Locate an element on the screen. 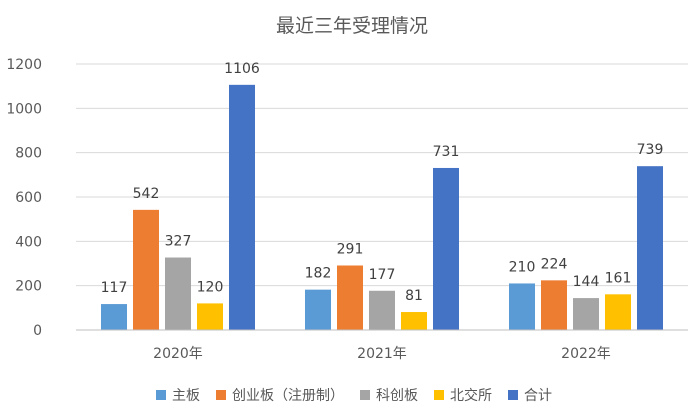  data-label: 327 is located at coordinates (178, 242).